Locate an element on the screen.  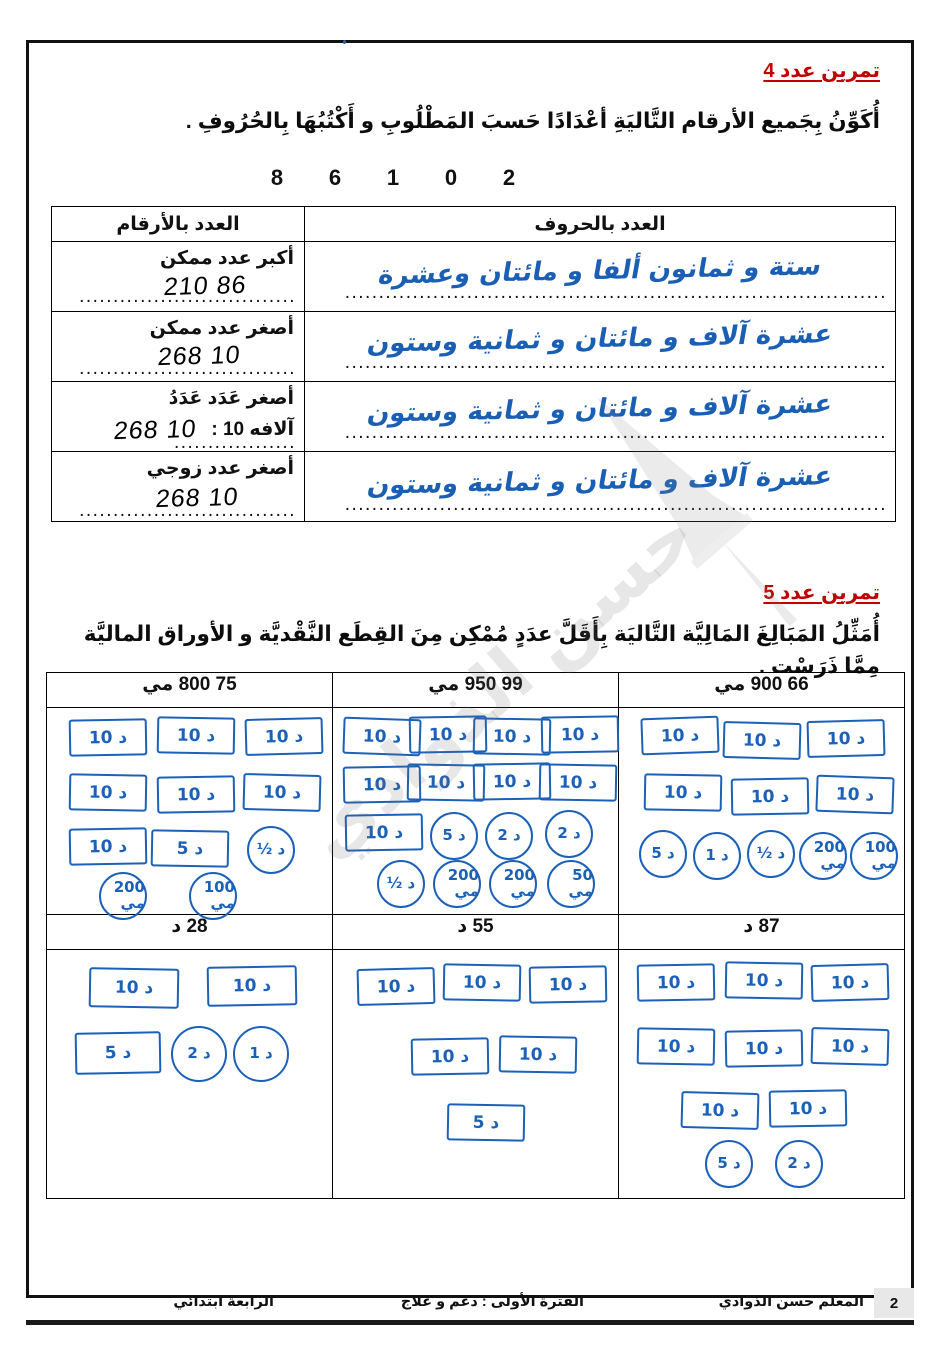
header-number-in-digits: العدد بالأرقام is located at coordinates (178, 224).